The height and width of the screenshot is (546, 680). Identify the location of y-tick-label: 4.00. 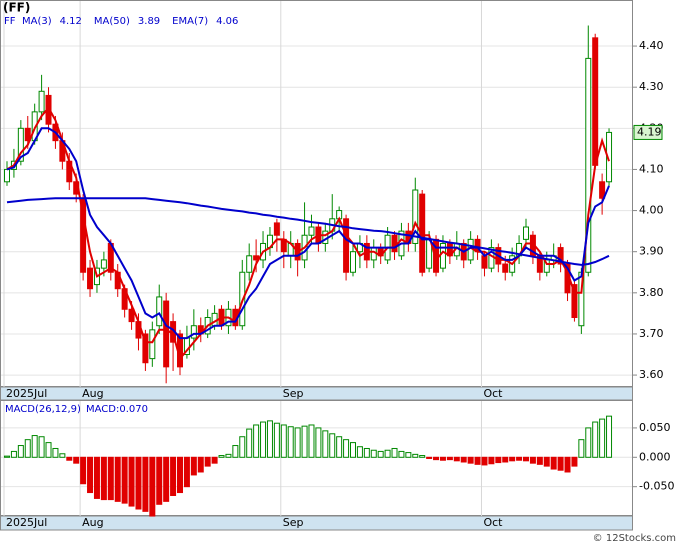
(651, 210).